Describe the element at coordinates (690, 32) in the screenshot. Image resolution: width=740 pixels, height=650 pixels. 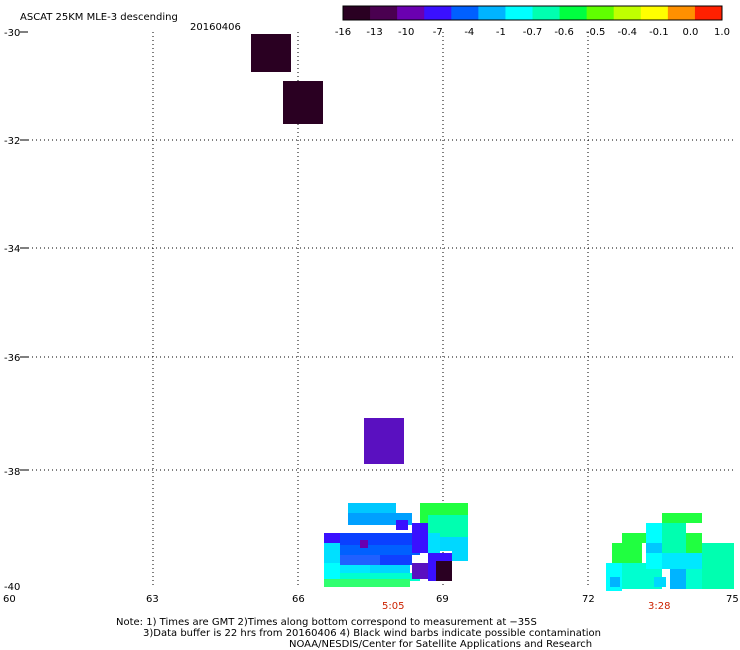
I see `colorbar-label: 0.0` at that location.